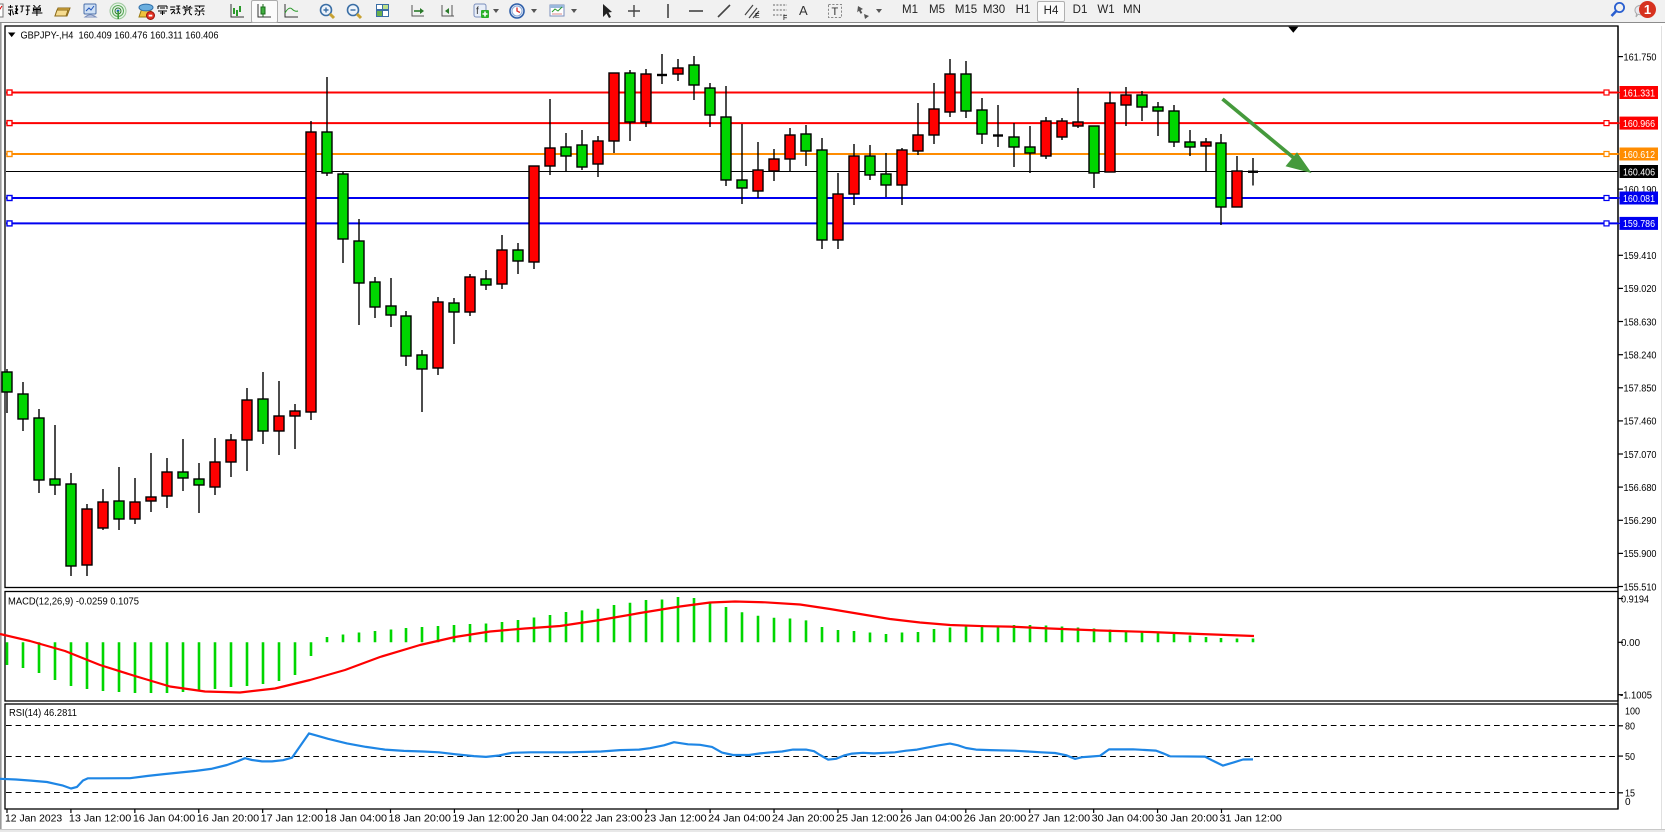 The image size is (1665, 832). Describe the element at coordinates (1123, 819) in the screenshot. I see `svg-text: 30 Jan 04:00` at that location.